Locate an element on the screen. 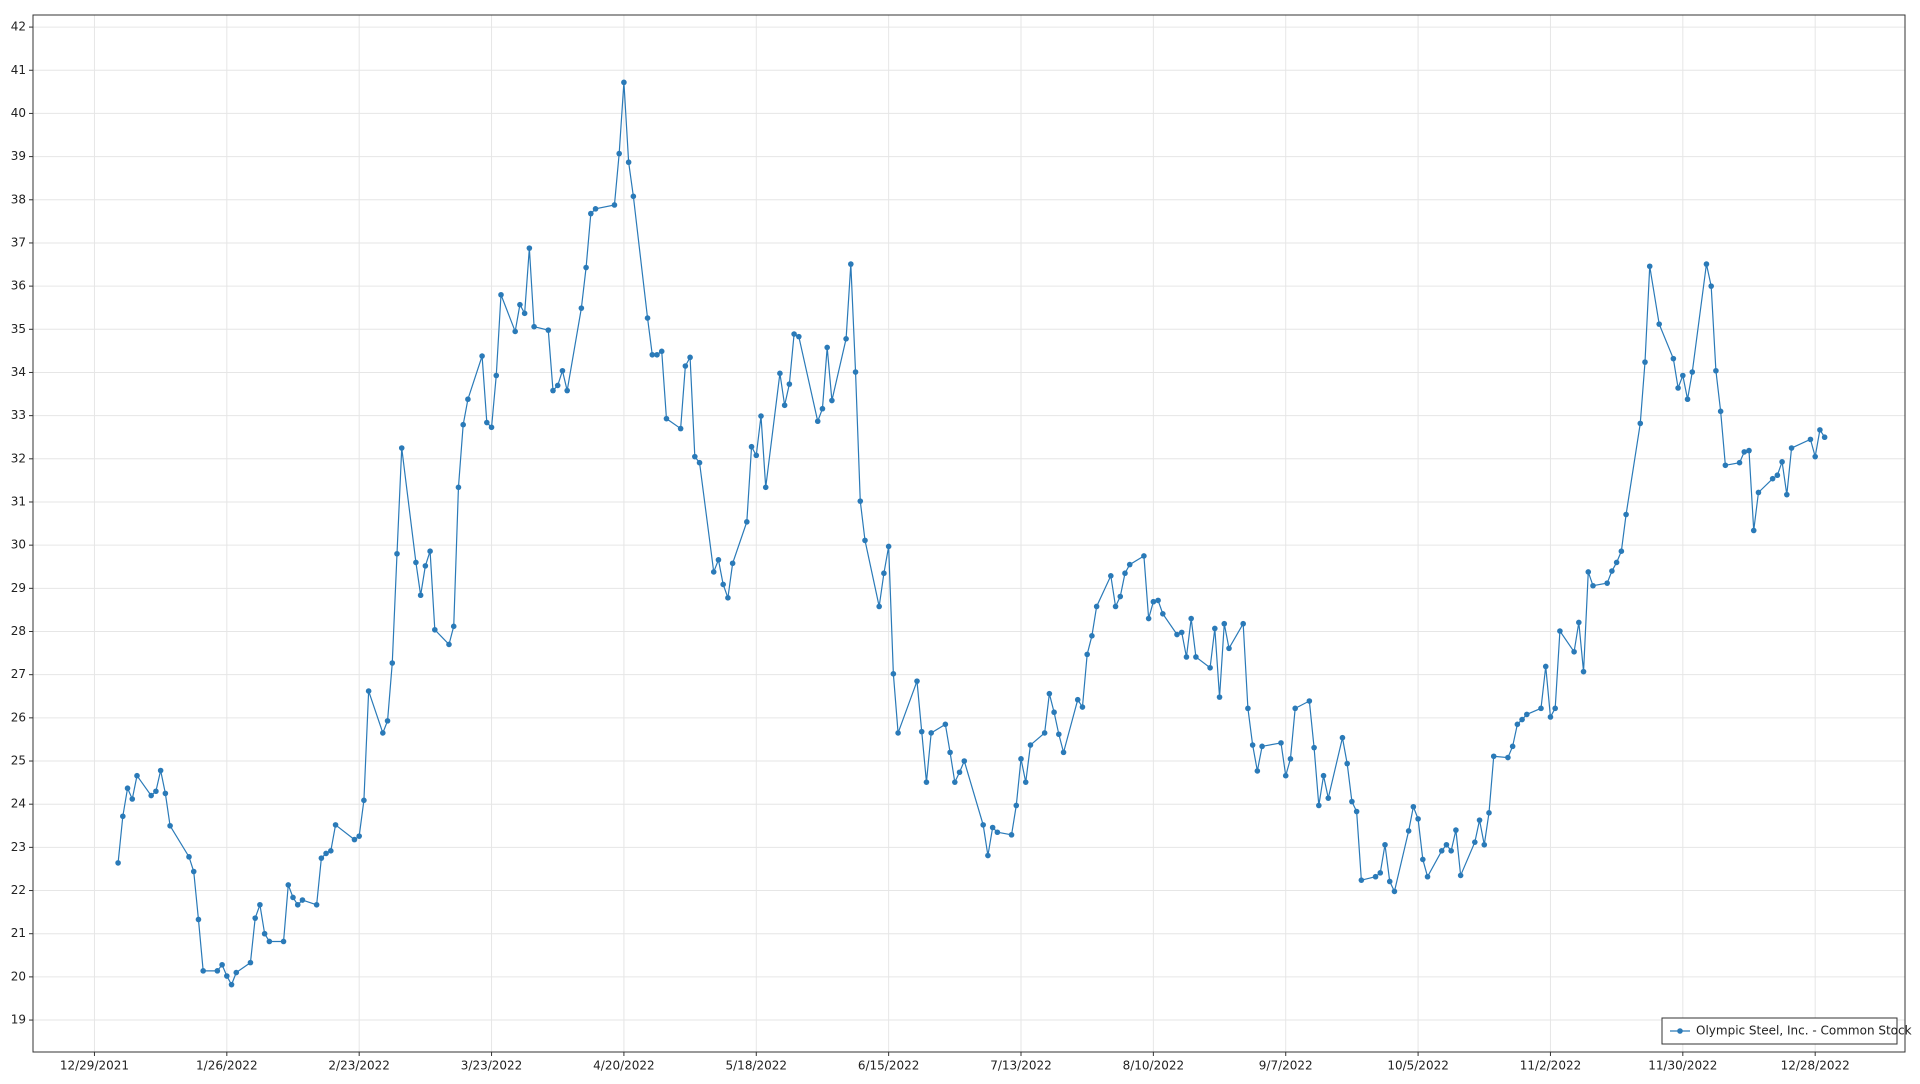  x-tick-label: 4/20/2022 is located at coordinates (624, 1066).